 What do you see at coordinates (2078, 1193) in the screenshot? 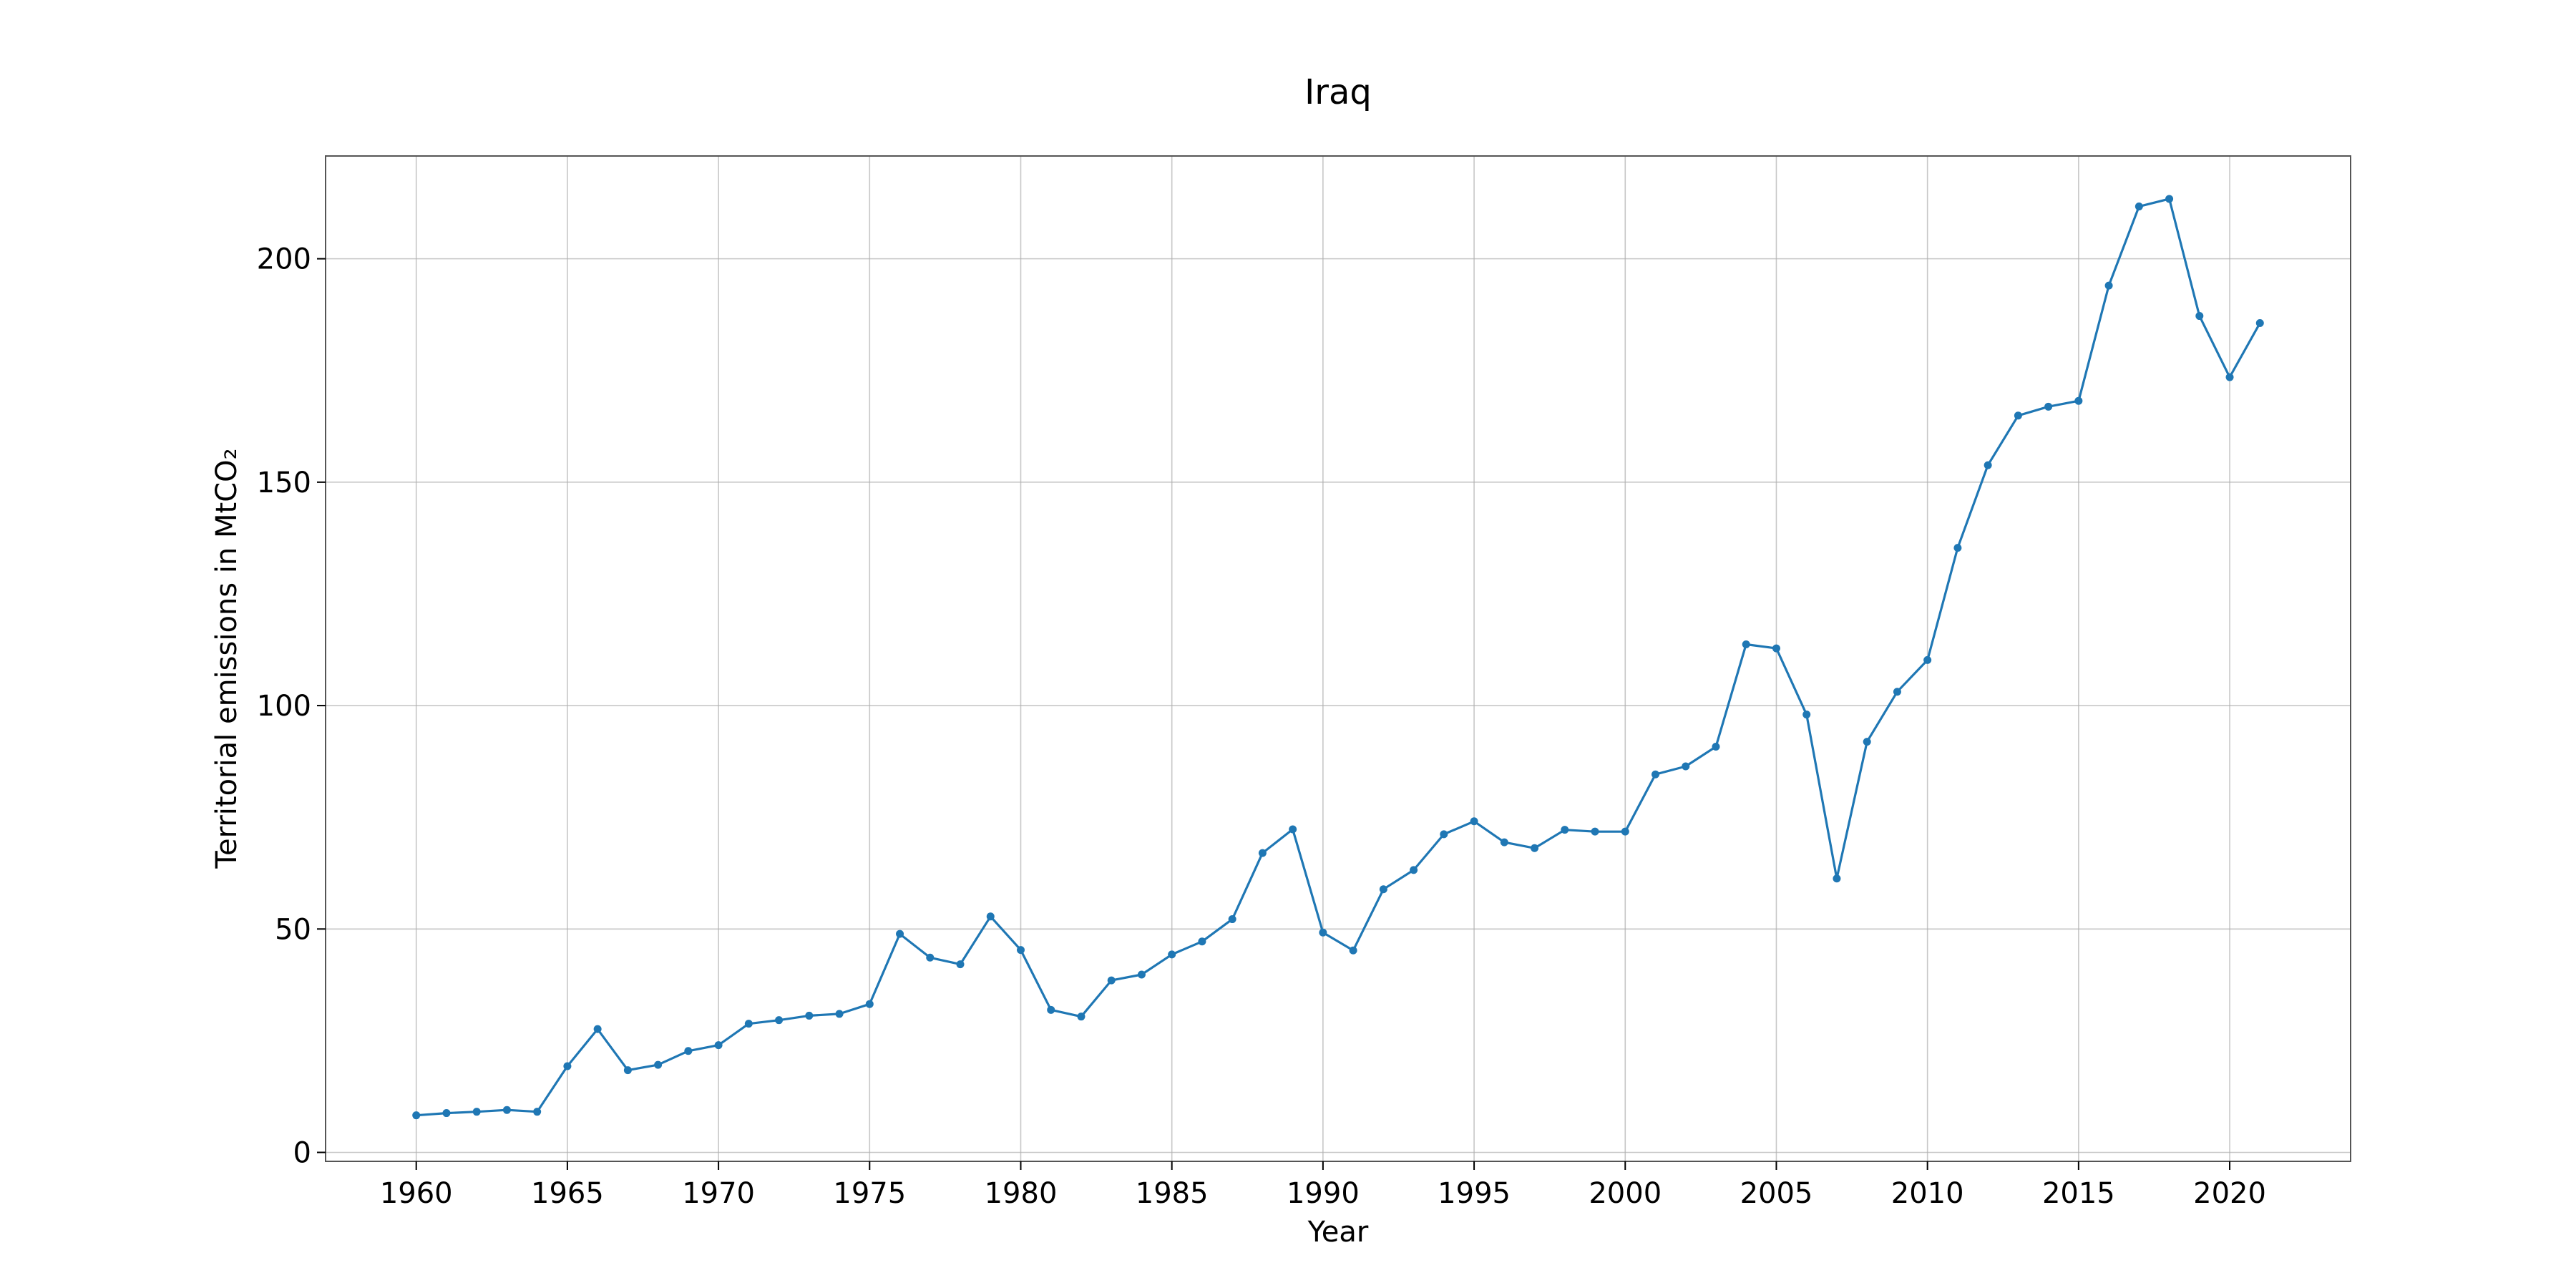
I see `x-tick-label: 2015` at bounding box center [2078, 1193].